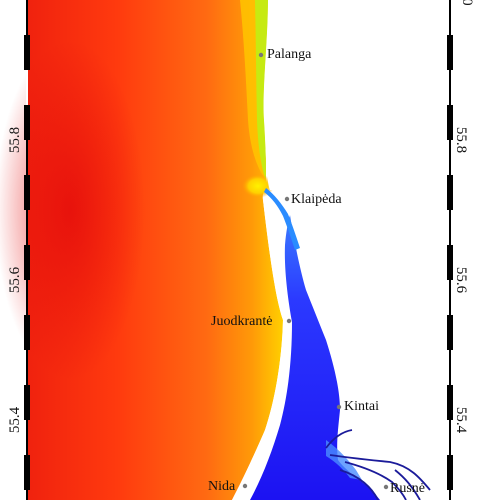 This screenshot has width=500, height=500. I want to click on curonian-spit, so click(261, 349).